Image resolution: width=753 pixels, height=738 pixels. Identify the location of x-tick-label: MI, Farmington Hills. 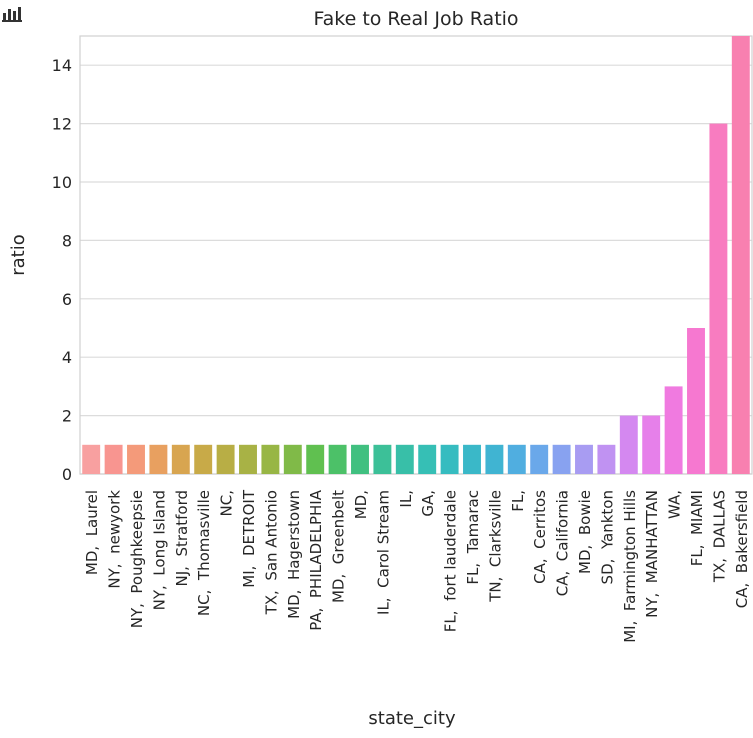
(630, 566).